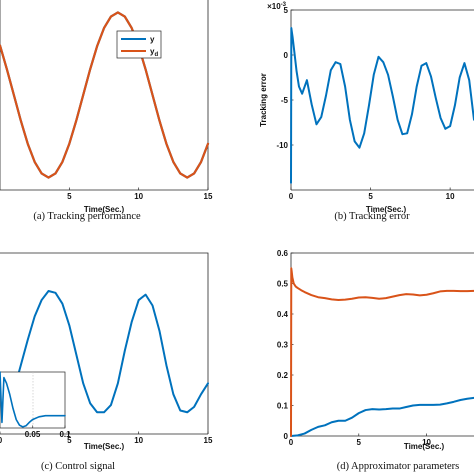 The height and width of the screenshot is (474, 474). What do you see at coordinates (285, 100) in the screenshot?
I see `y-tick-label: -5` at bounding box center [285, 100].